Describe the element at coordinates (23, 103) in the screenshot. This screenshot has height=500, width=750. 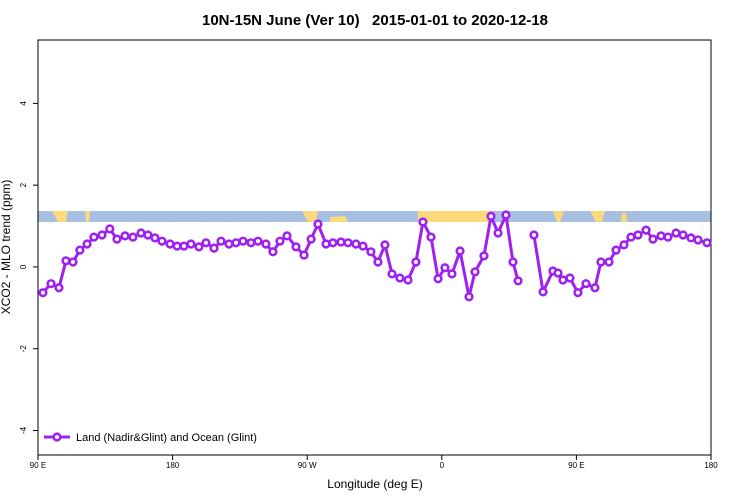
I see `y-tick-label: 4` at that location.